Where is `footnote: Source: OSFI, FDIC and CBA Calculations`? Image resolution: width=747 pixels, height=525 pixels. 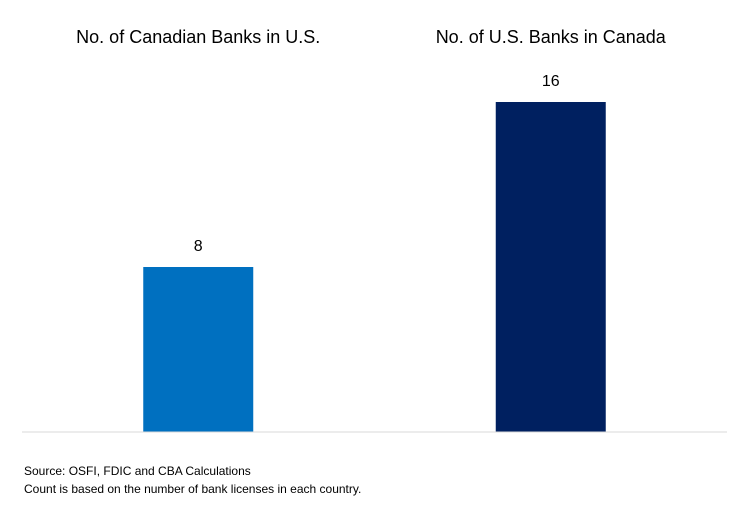
footnote: Source: OSFI, FDIC and CBA Calculations is located at coordinates (137, 471).